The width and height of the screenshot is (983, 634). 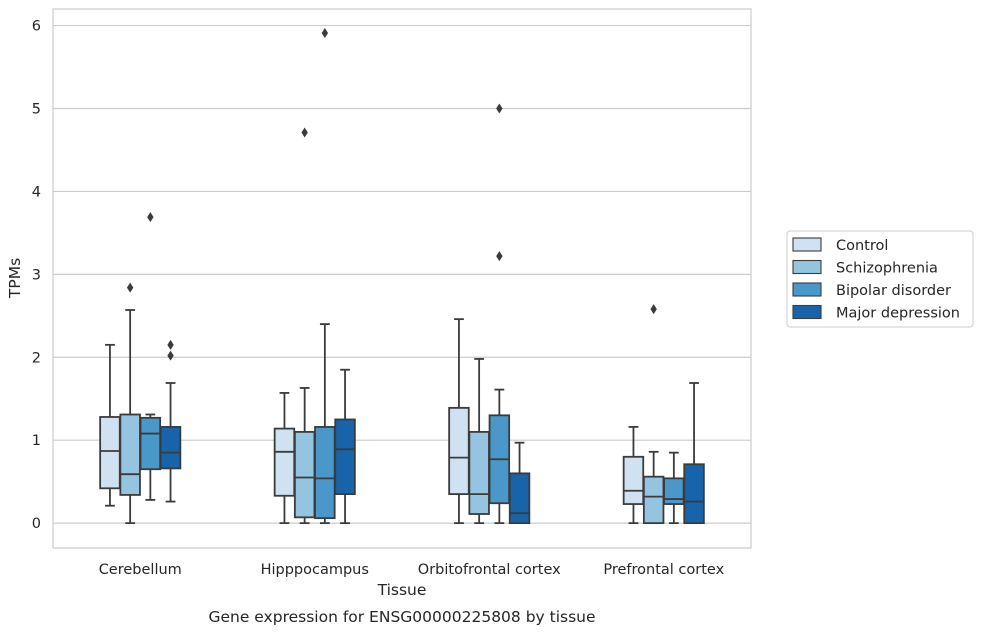 What do you see at coordinates (36, 110) in the screenshot?
I see `y-tick-label-5: 5` at bounding box center [36, 110].